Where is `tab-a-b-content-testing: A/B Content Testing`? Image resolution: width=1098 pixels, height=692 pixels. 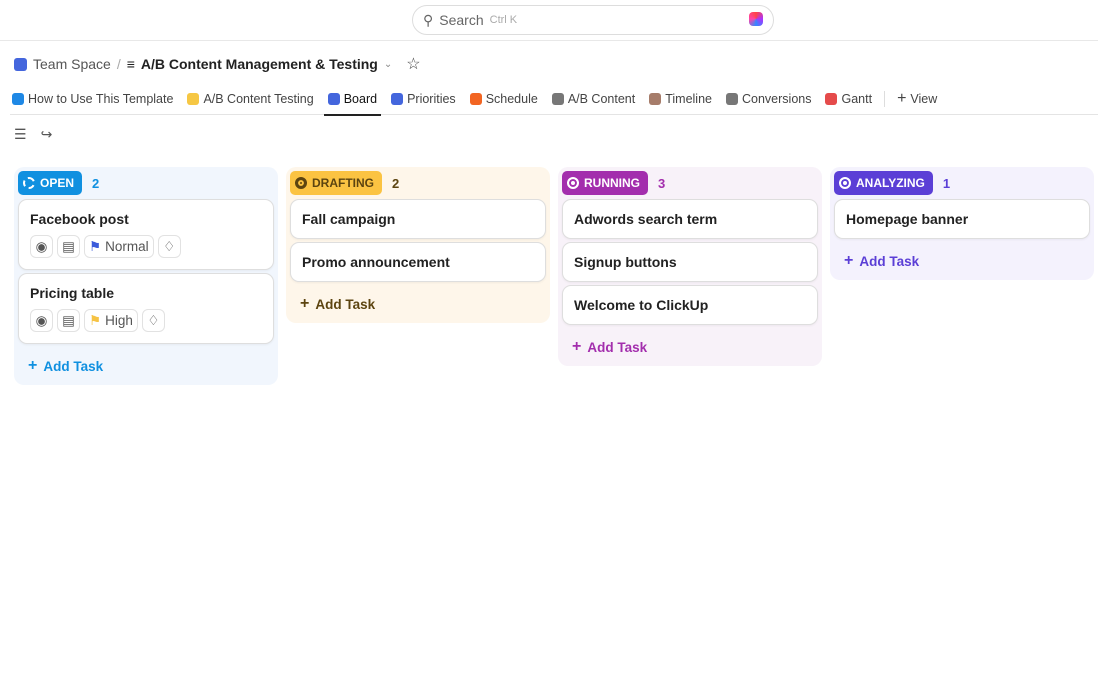 tab-a-b-content-testing: A/B Content Testing is located at coordinates (250, 99).